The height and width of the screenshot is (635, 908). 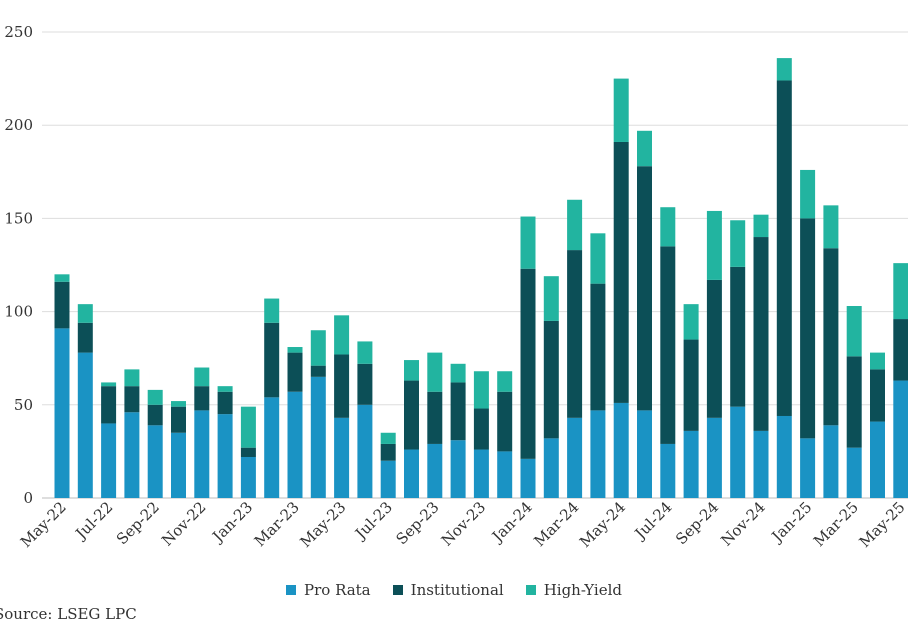 What do you see at coordinates (138, 523) in the screenshot?
I see `x-tick-label: Sep-22` at bounding box center [138, 523].